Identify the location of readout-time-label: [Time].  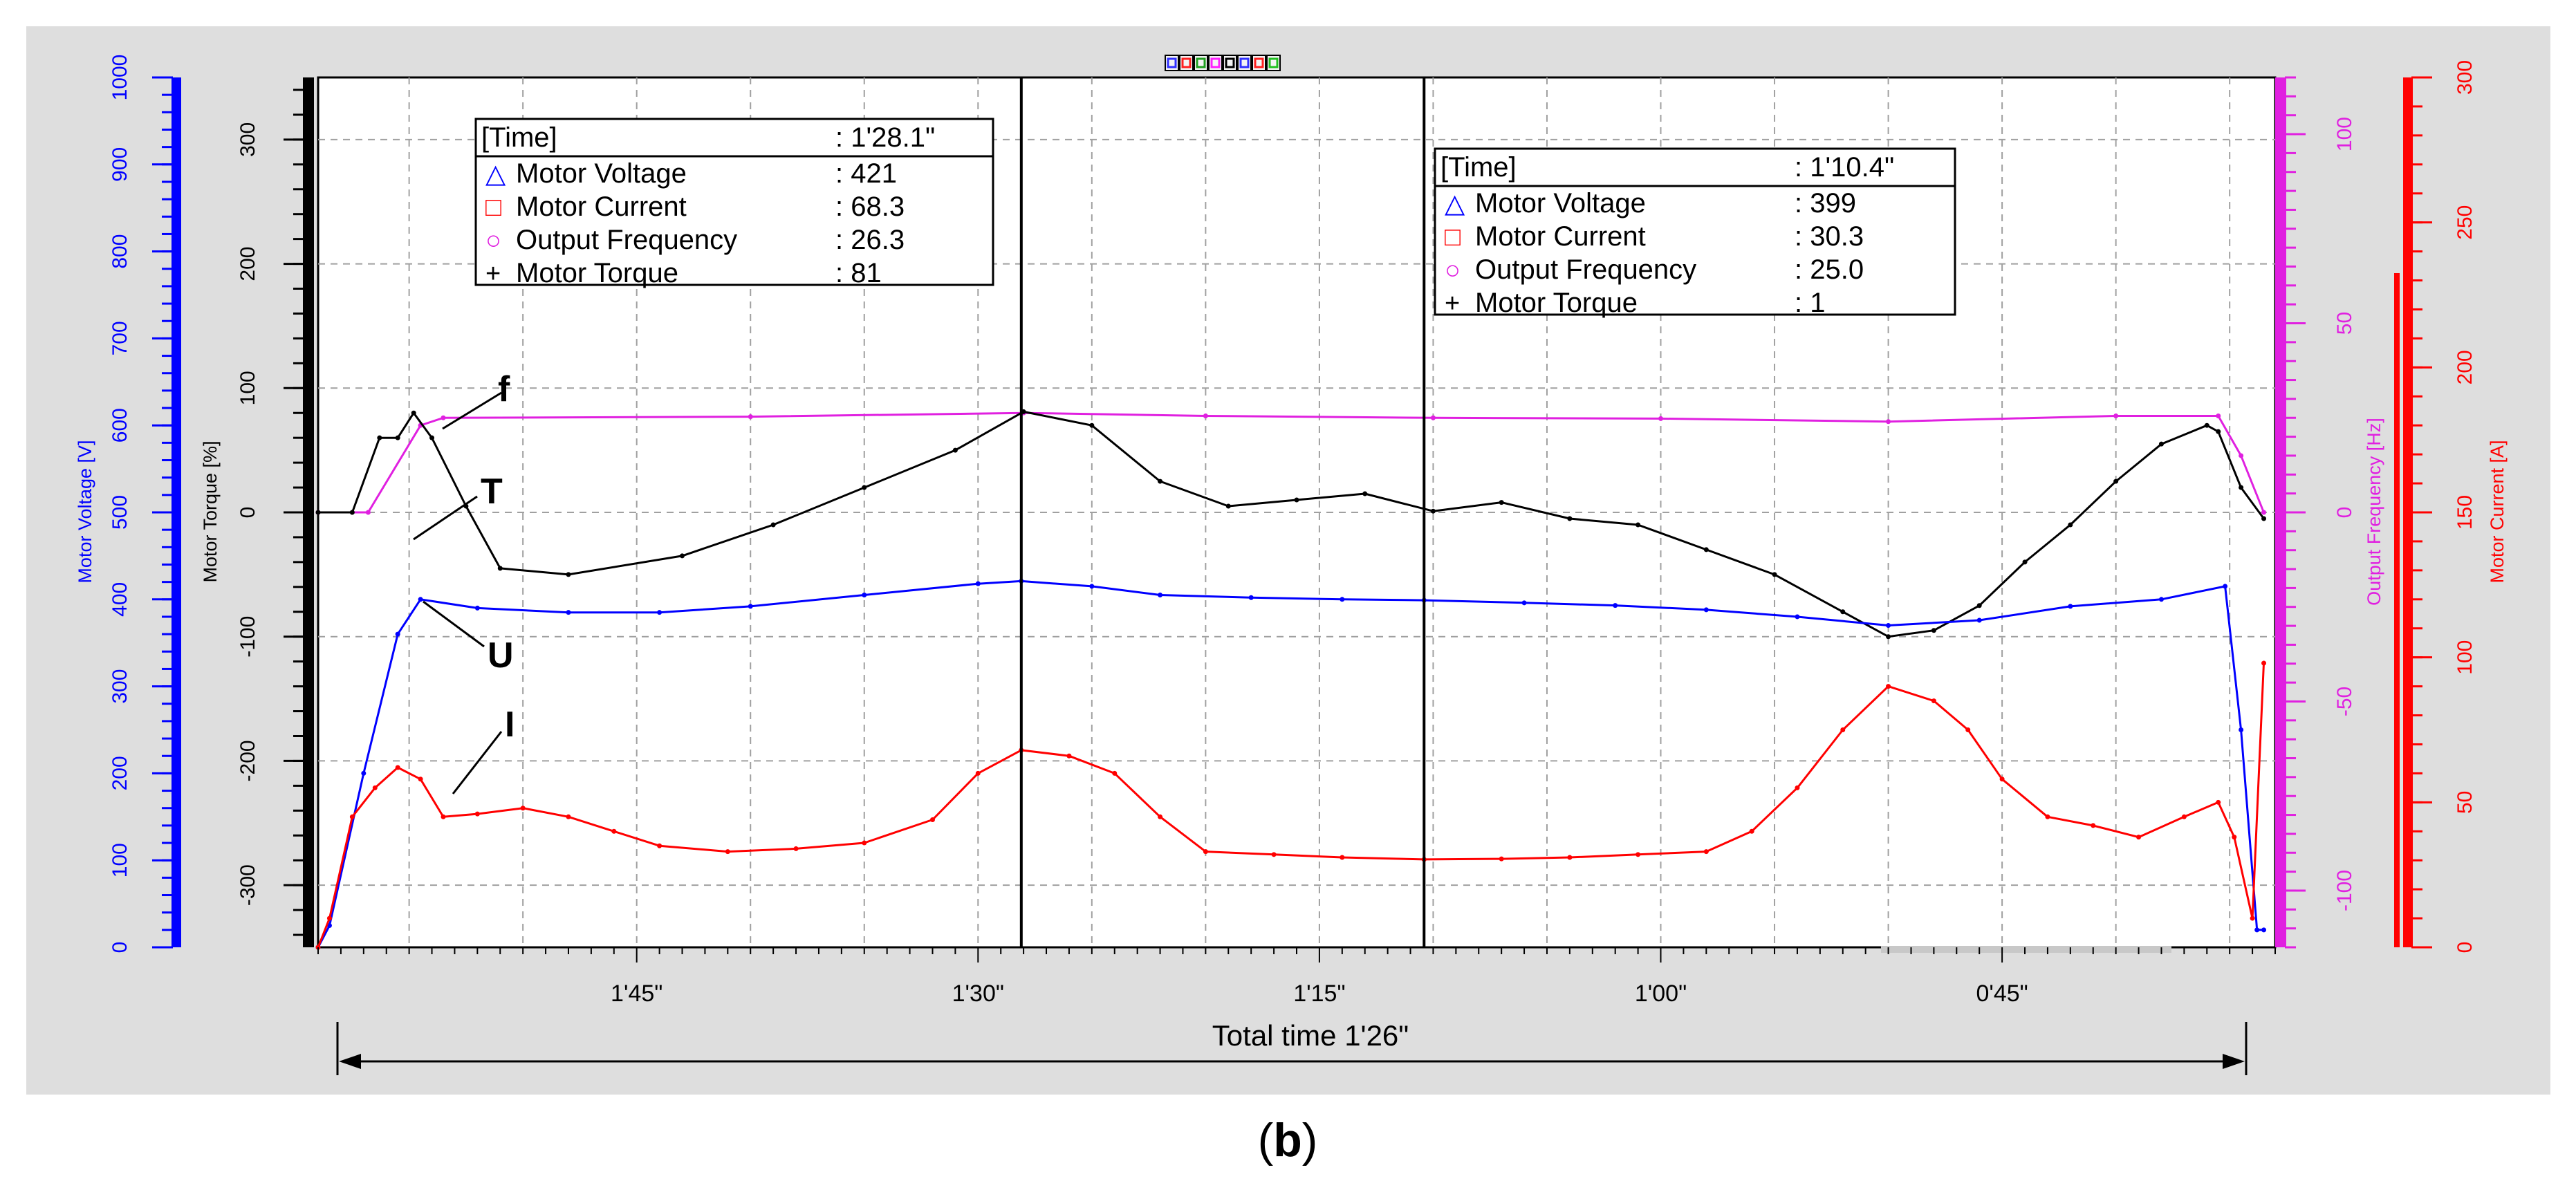
(1479, 167).